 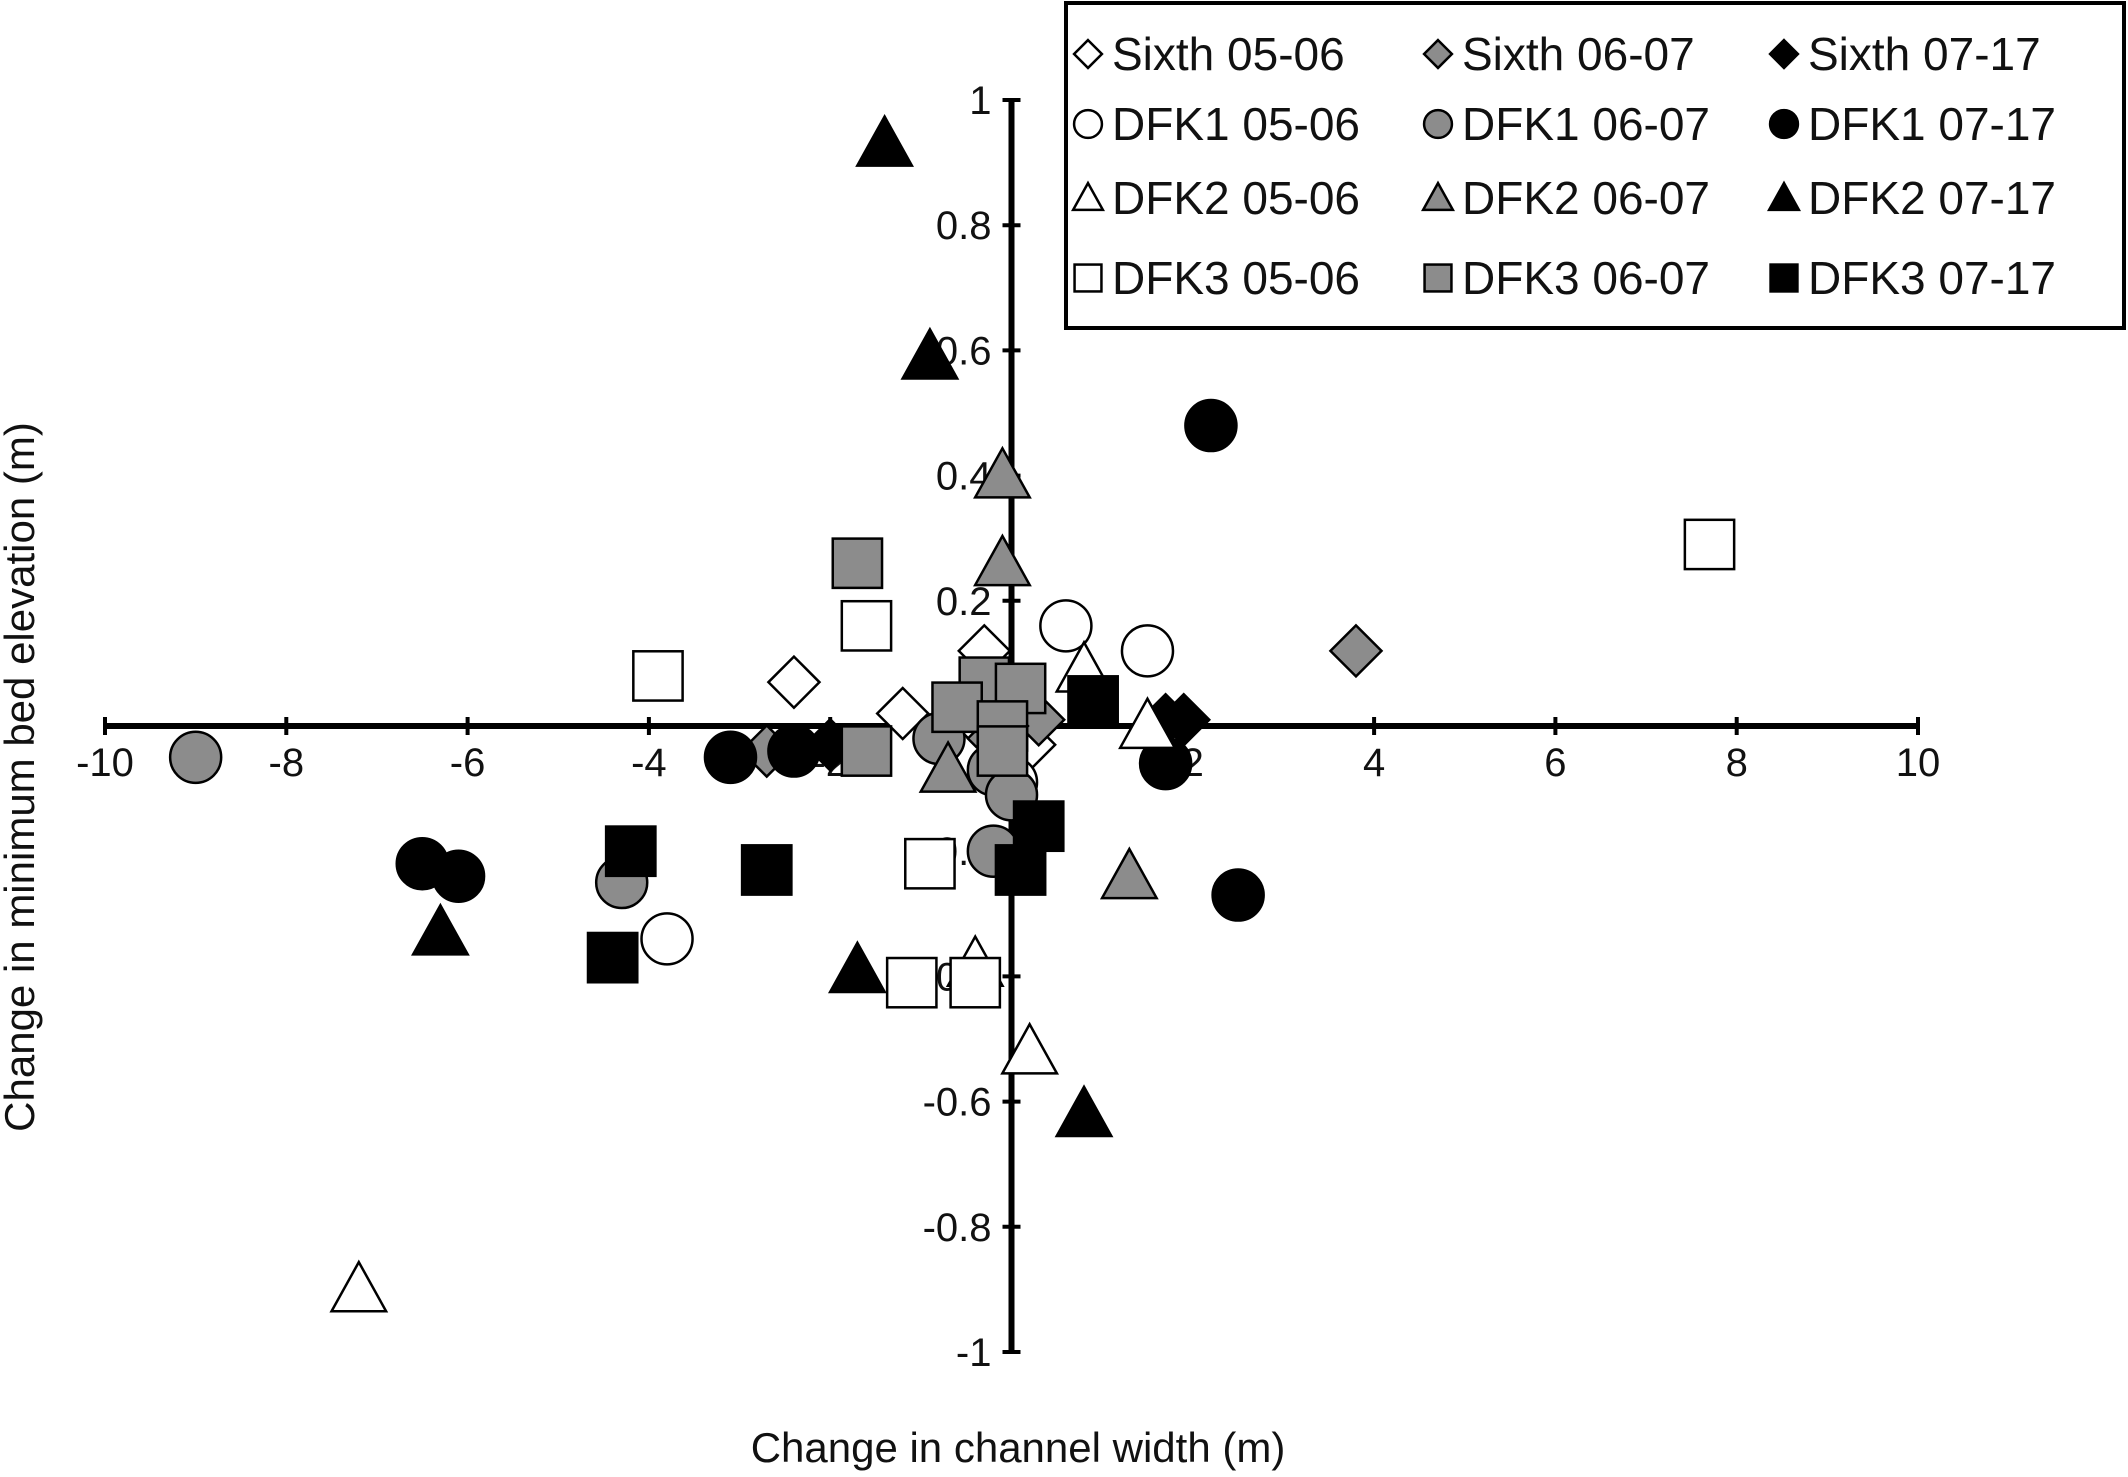 I want to click on x-tick-label: 8, so click(x=1737, y=763).